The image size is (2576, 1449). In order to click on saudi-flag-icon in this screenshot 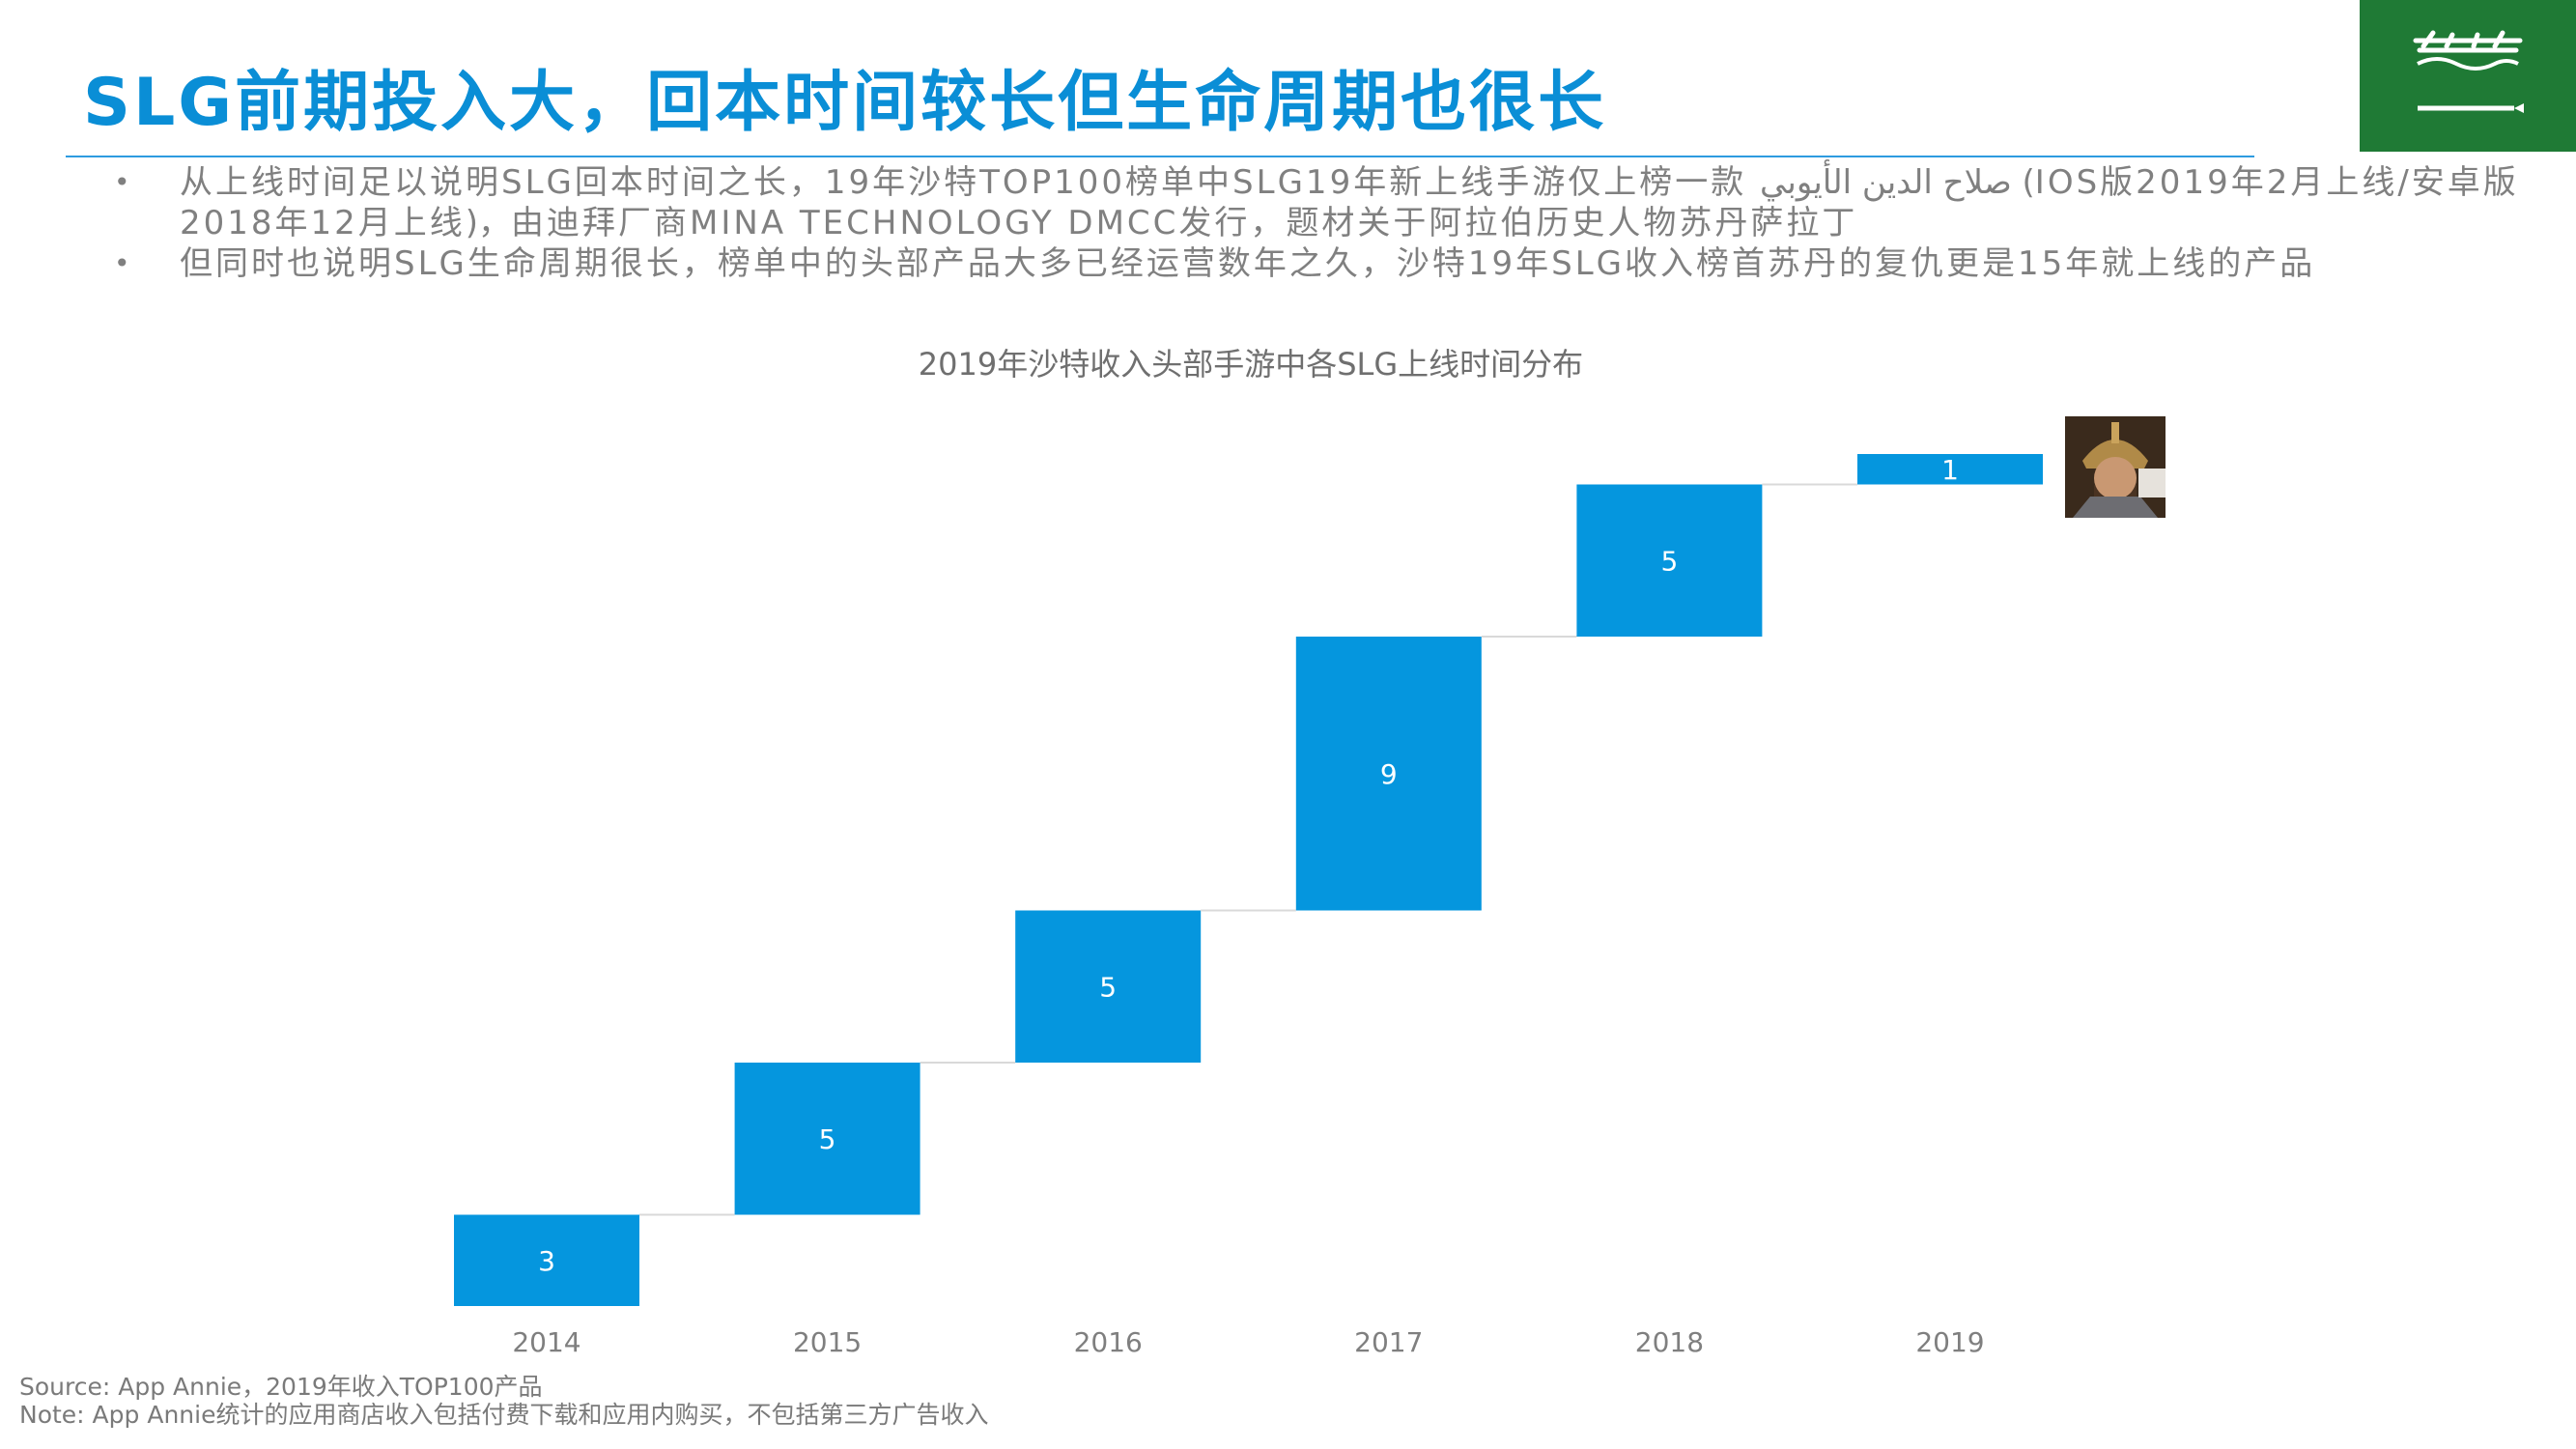, I will do `click(2468, 76)`.